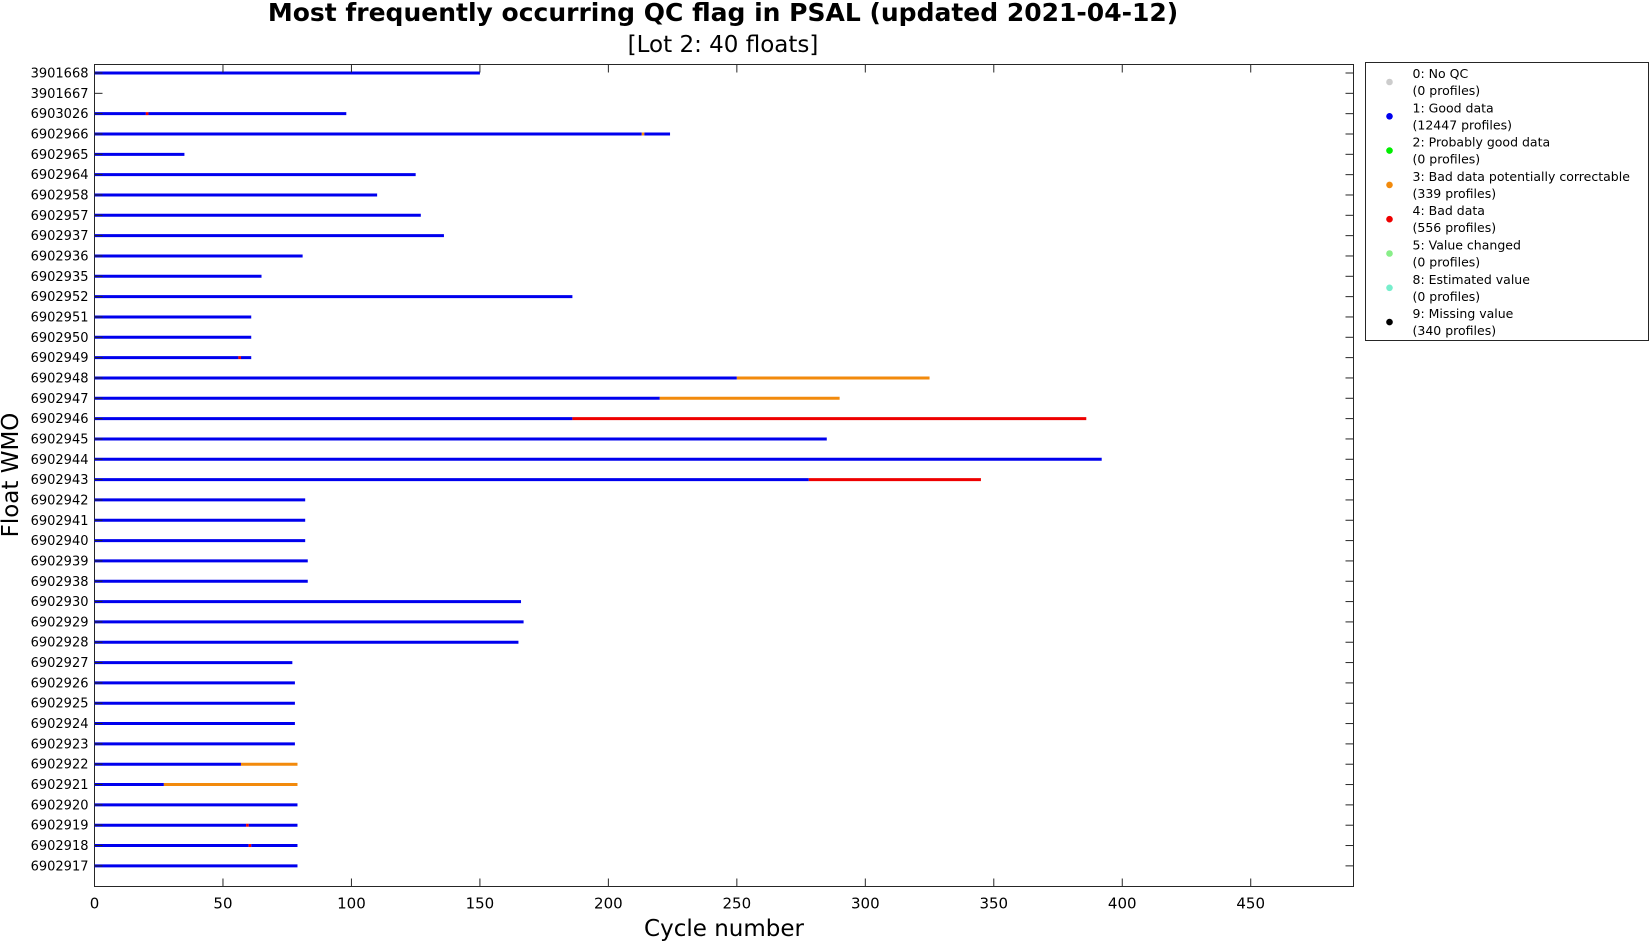  What do you see at coordinates (1463, 313) in the screenshot?
I see `legend-label-flag-9: 9: Missing value` at bounding box center [1463, 313].